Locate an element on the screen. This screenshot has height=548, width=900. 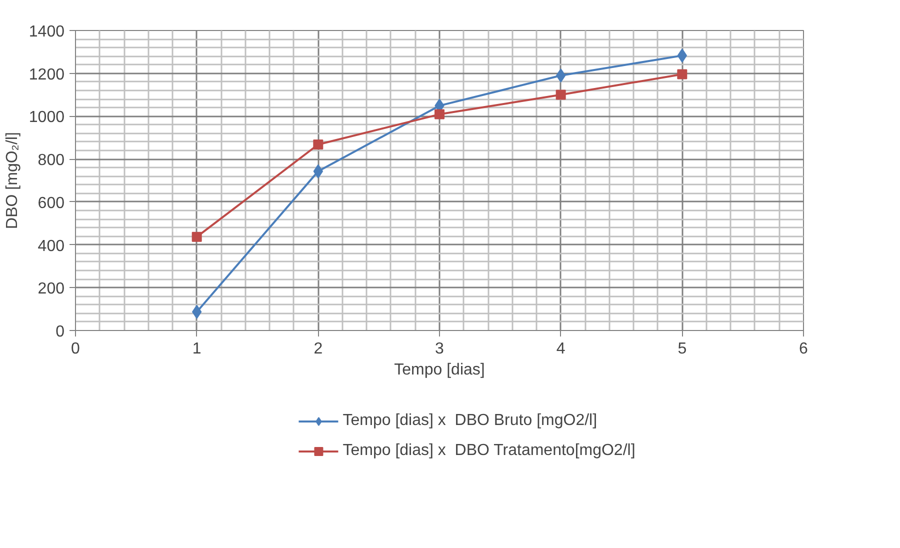
y-tick-label: 1200 is located at coordinates (46, 75).